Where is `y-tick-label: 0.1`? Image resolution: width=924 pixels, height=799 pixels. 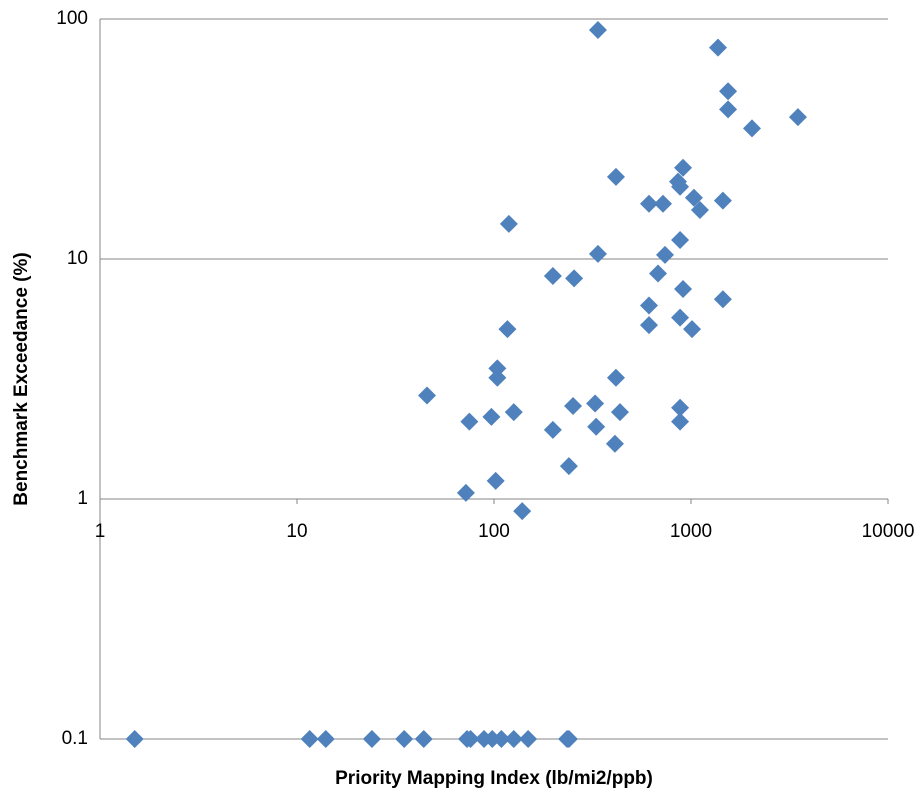
y-tick-label: 0.1 is located at coordinates (75, 738).